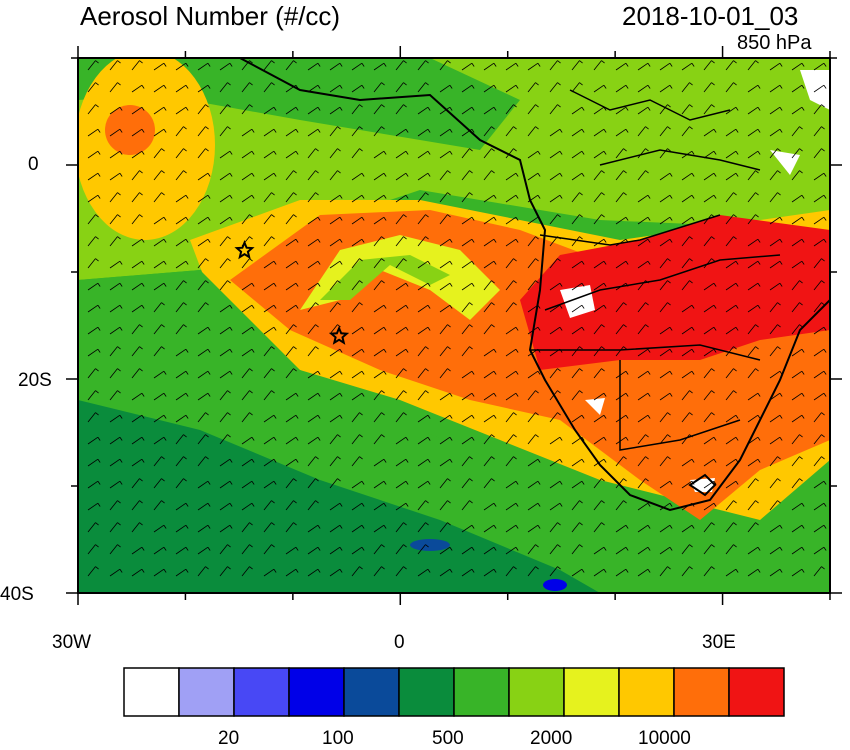  I want to click on lat-label-20s: 20S, so click(35, 380).